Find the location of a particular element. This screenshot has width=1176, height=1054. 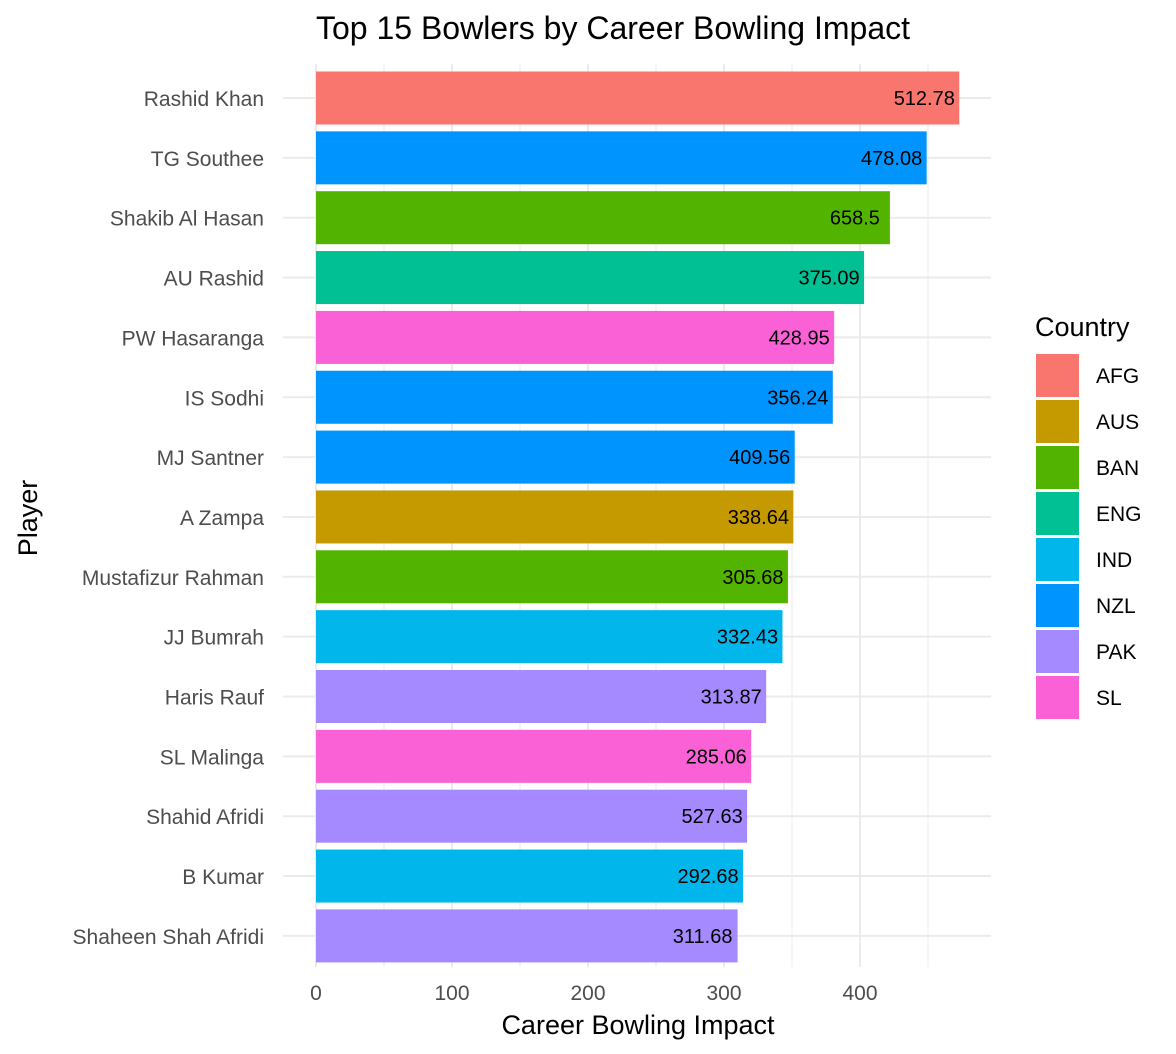

bar-value-label: 332.43 is located at coordinates (747, 638).